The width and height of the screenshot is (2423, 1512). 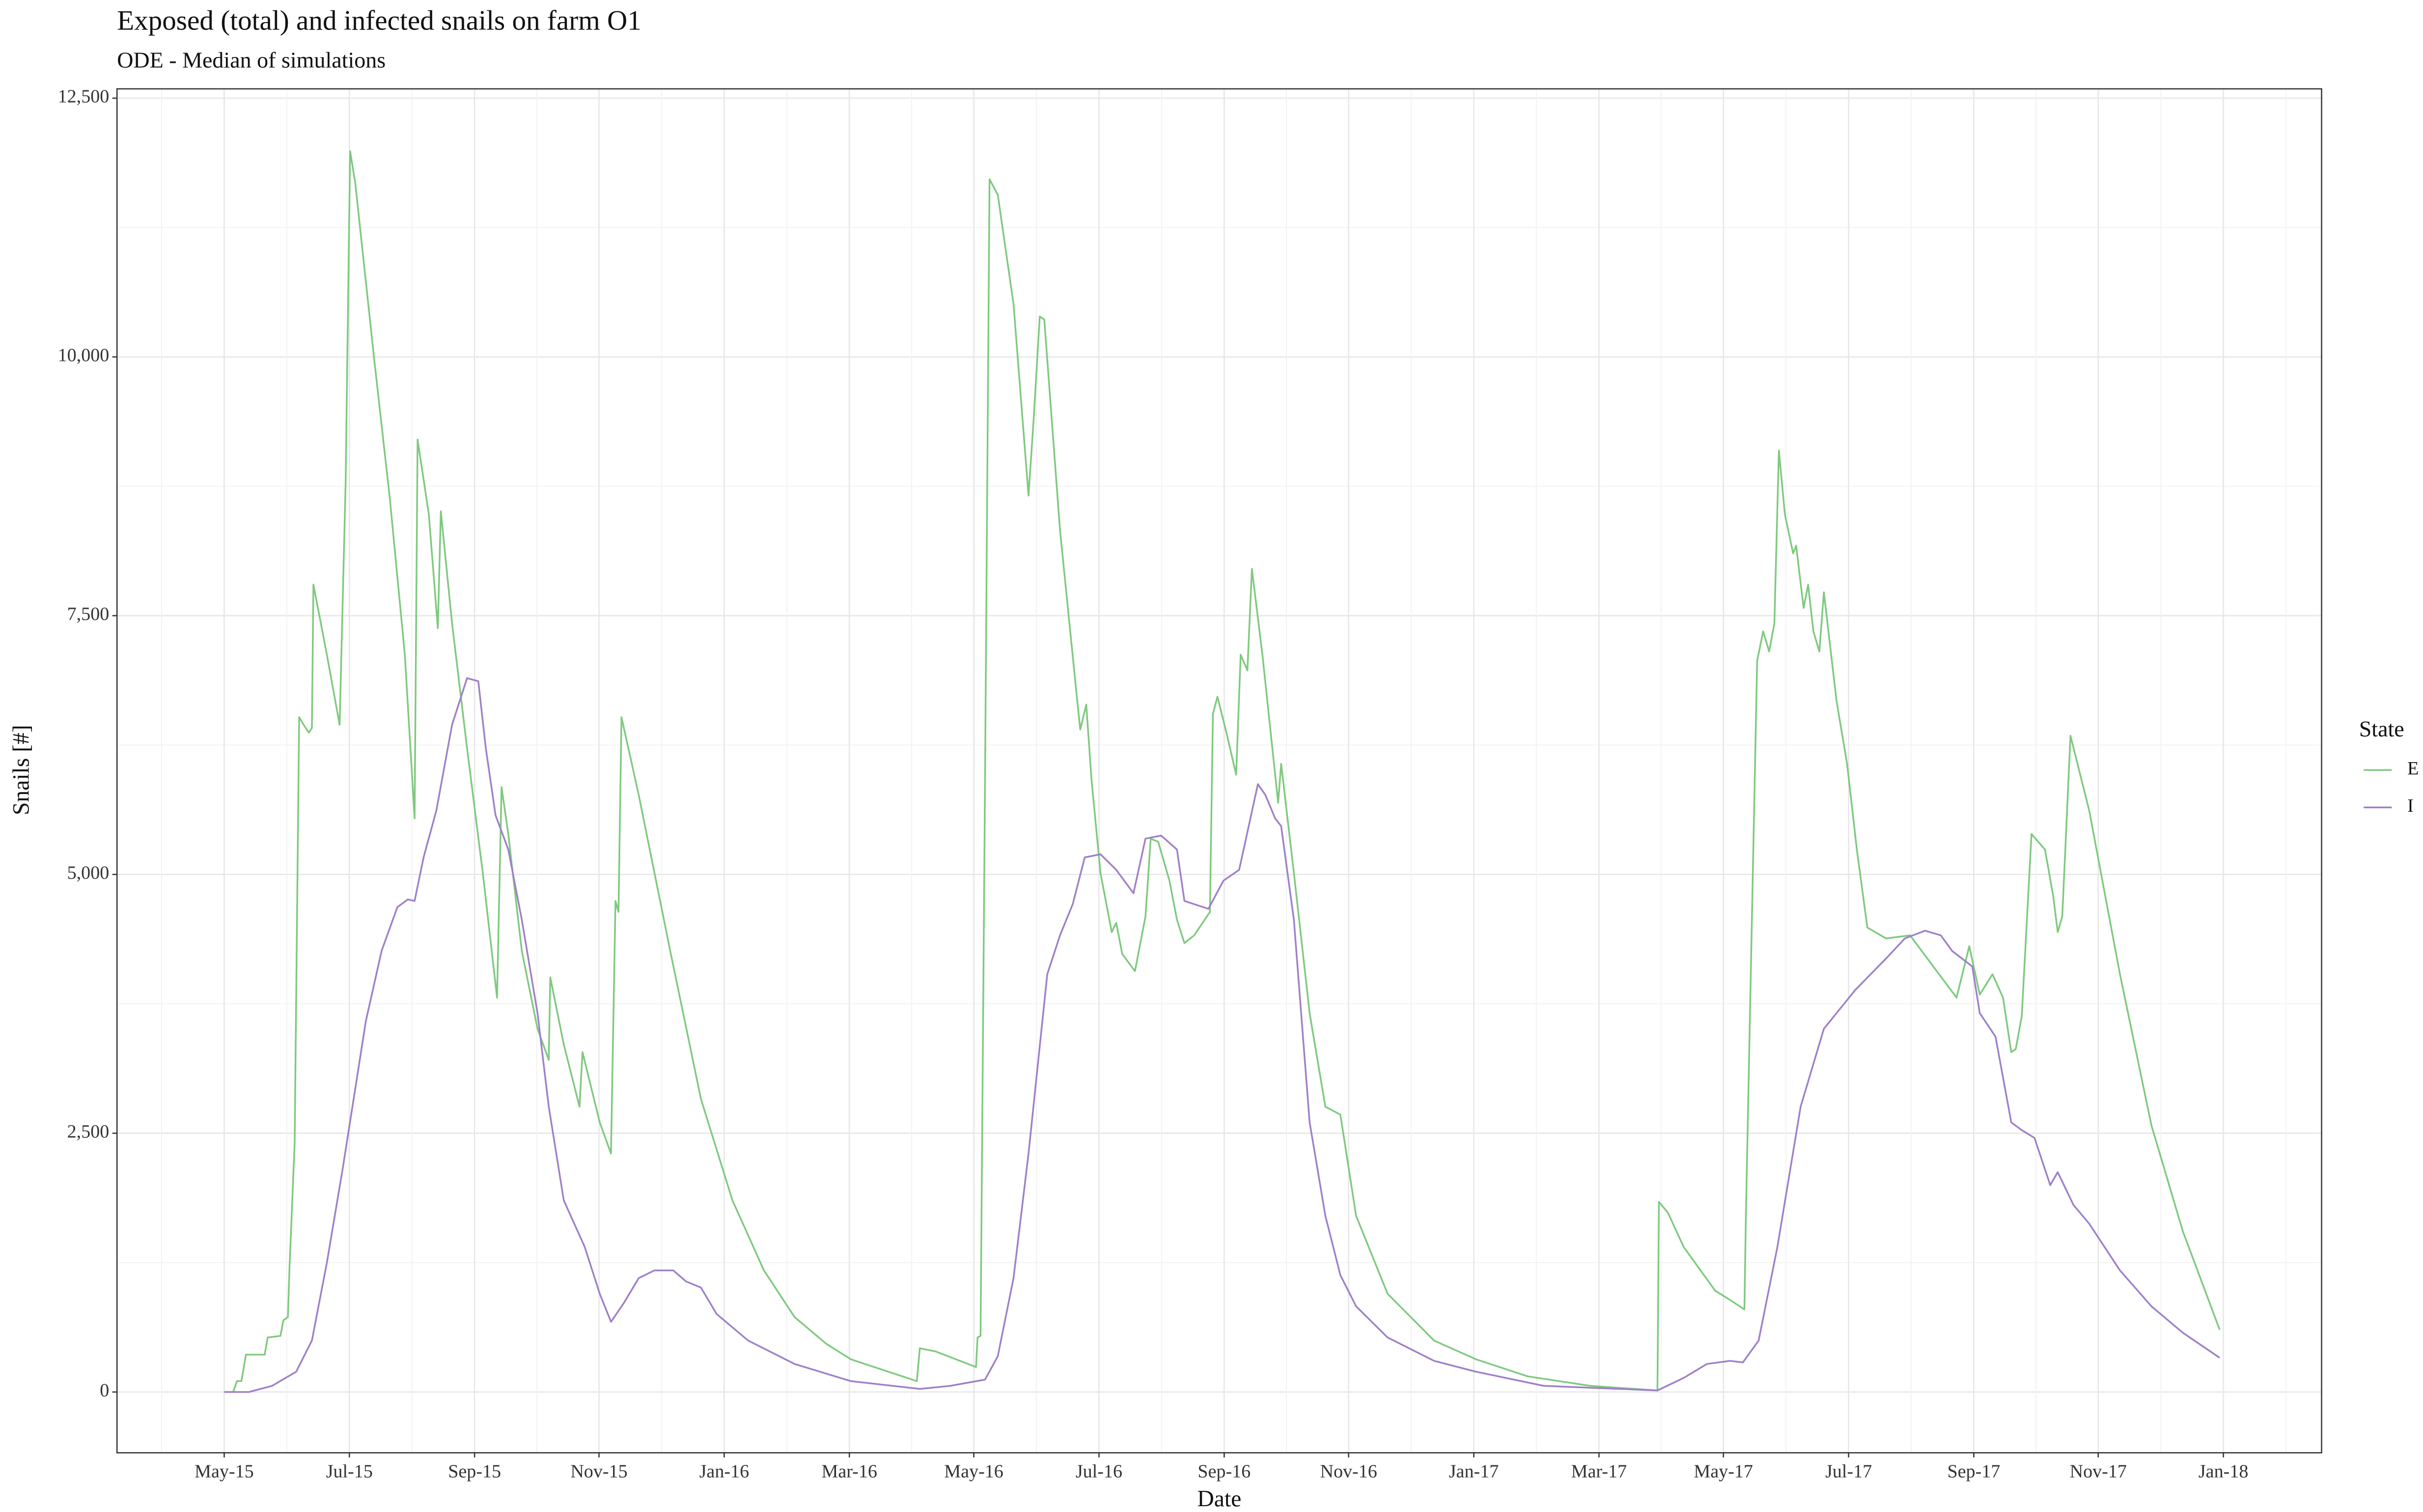 I want to click on x-axis-title: Date, so click(x=1219, y=1499).